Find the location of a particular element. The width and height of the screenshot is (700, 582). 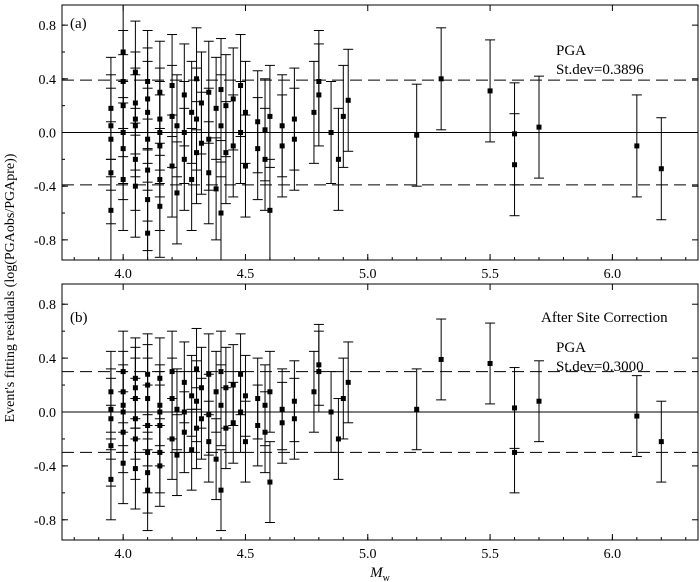

x-tick-label: 6.0 is located at coordinates (613, 274).